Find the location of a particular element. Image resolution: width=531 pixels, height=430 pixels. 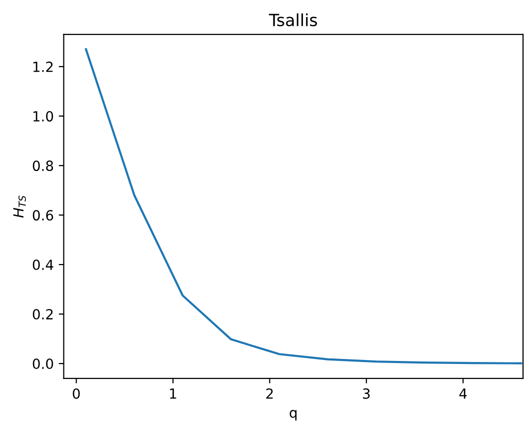

x-tick-label: 2 is located at coordinates (269, 393).